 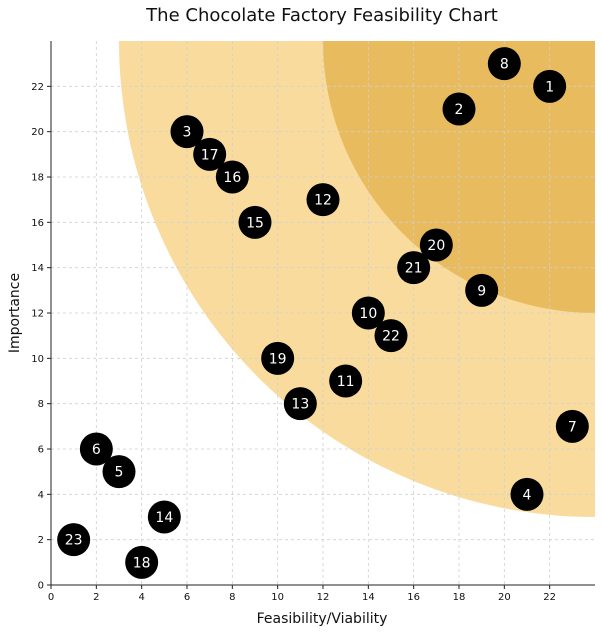 I want to click on x-tick-label: 14, so click(x=368, y=597).